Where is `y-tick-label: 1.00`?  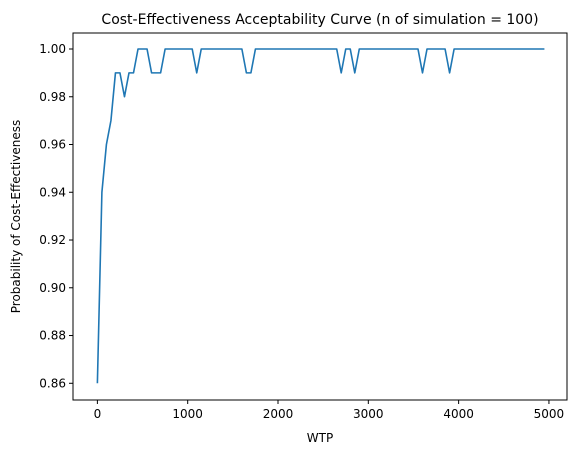
y-tick-label: 1.00 is located at coordinates (52, 49).